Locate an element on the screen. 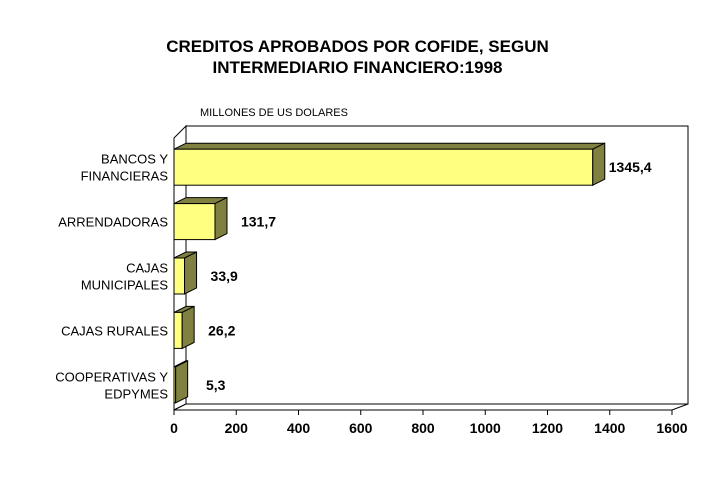  x-tick-label: 0 is located at coordinates (174, 428).